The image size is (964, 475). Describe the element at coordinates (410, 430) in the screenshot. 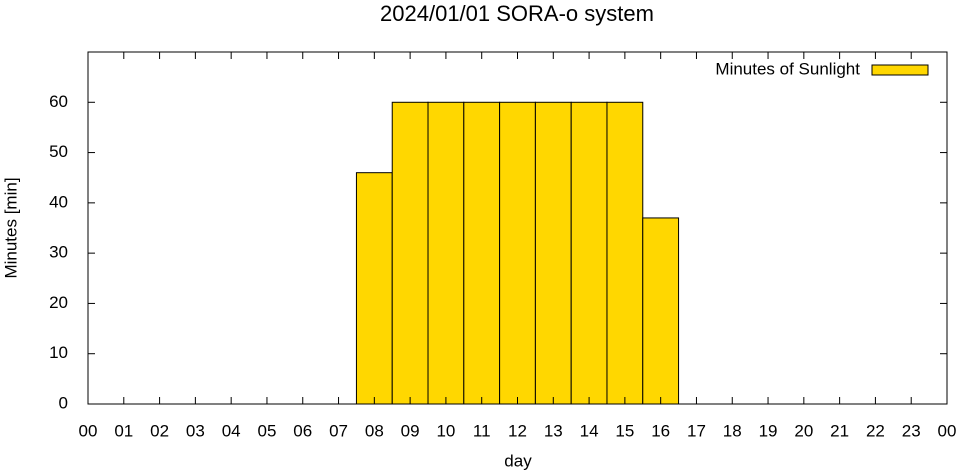

I see `x-tick-label: 09` at that location.